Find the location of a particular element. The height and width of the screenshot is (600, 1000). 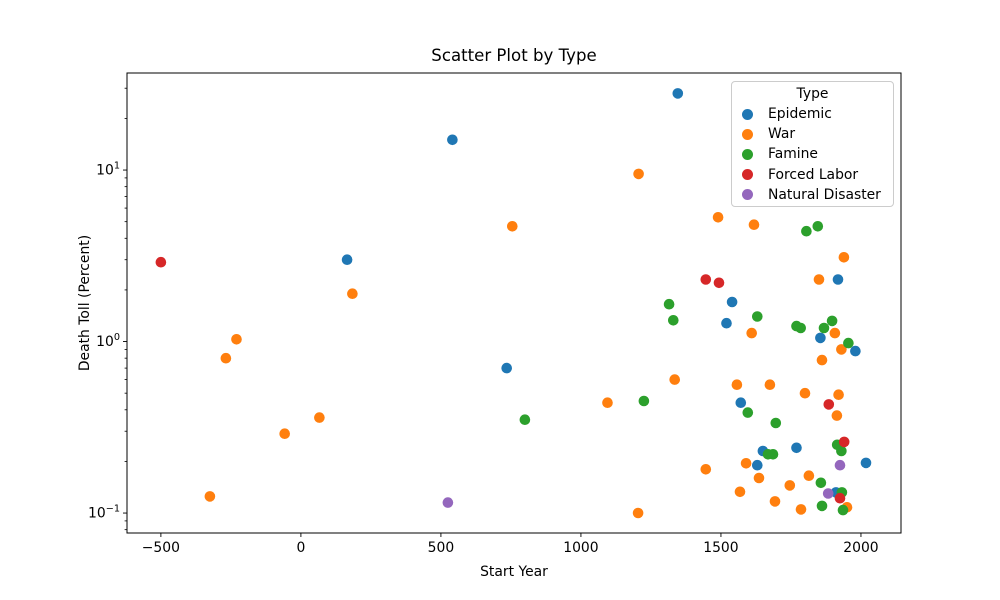

legend-item-label: Natural Disaster is located at coordinates (824, 194).